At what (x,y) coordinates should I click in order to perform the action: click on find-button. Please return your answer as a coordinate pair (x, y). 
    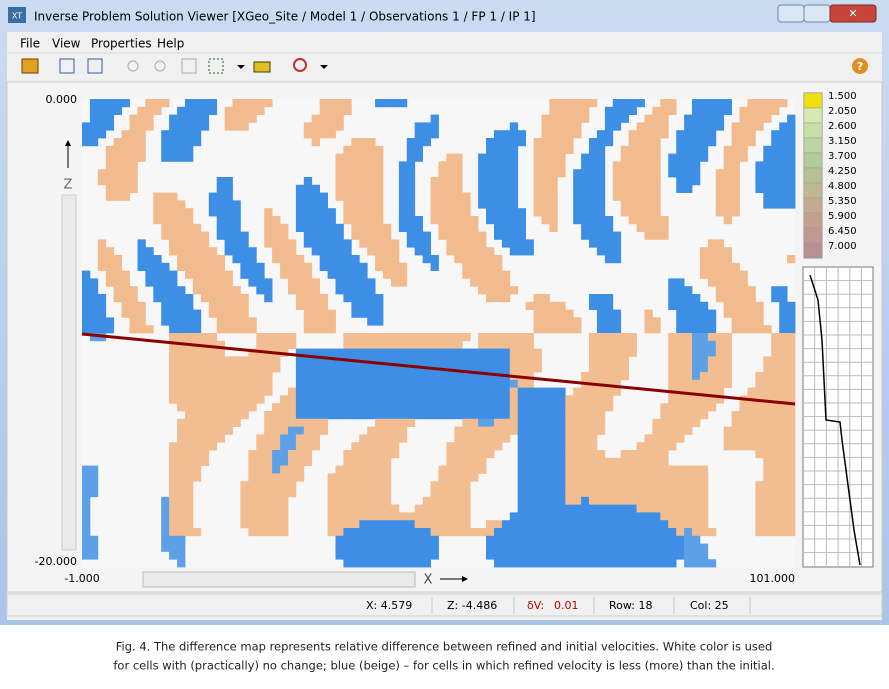
    Looking at the image, I should click on (300, 65).